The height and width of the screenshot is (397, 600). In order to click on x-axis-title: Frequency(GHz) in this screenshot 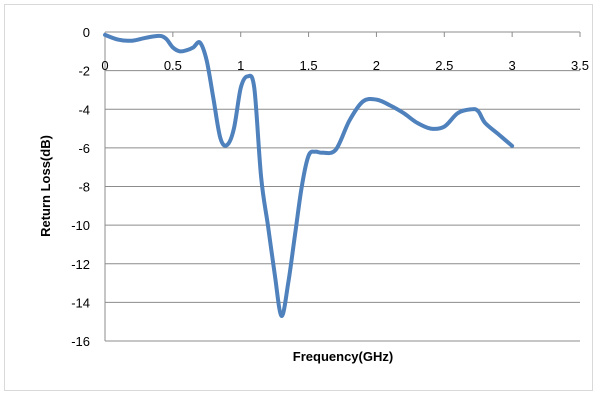, I will do `click(343, 356)`.